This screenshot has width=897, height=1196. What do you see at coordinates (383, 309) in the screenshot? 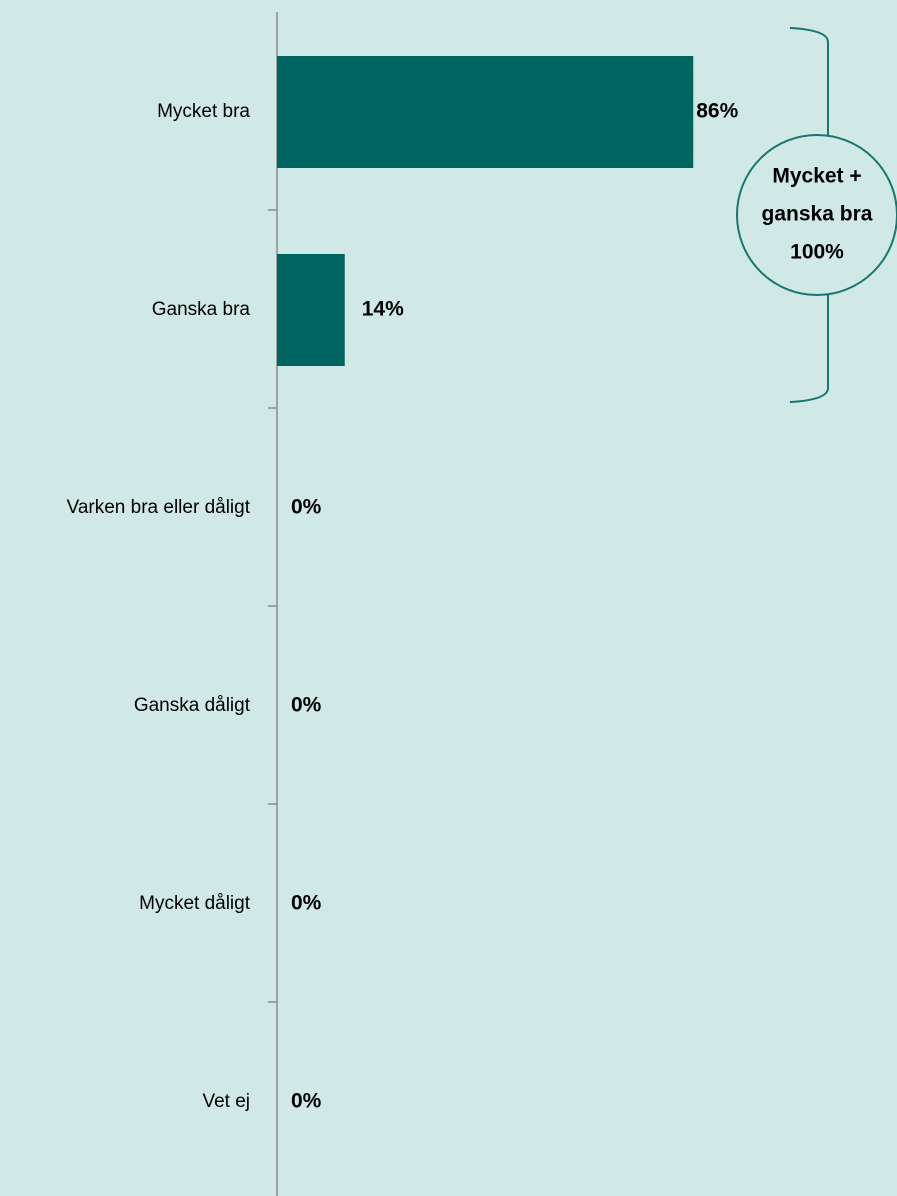
I see `value-label: 14%` at bounding box center [383, 309].